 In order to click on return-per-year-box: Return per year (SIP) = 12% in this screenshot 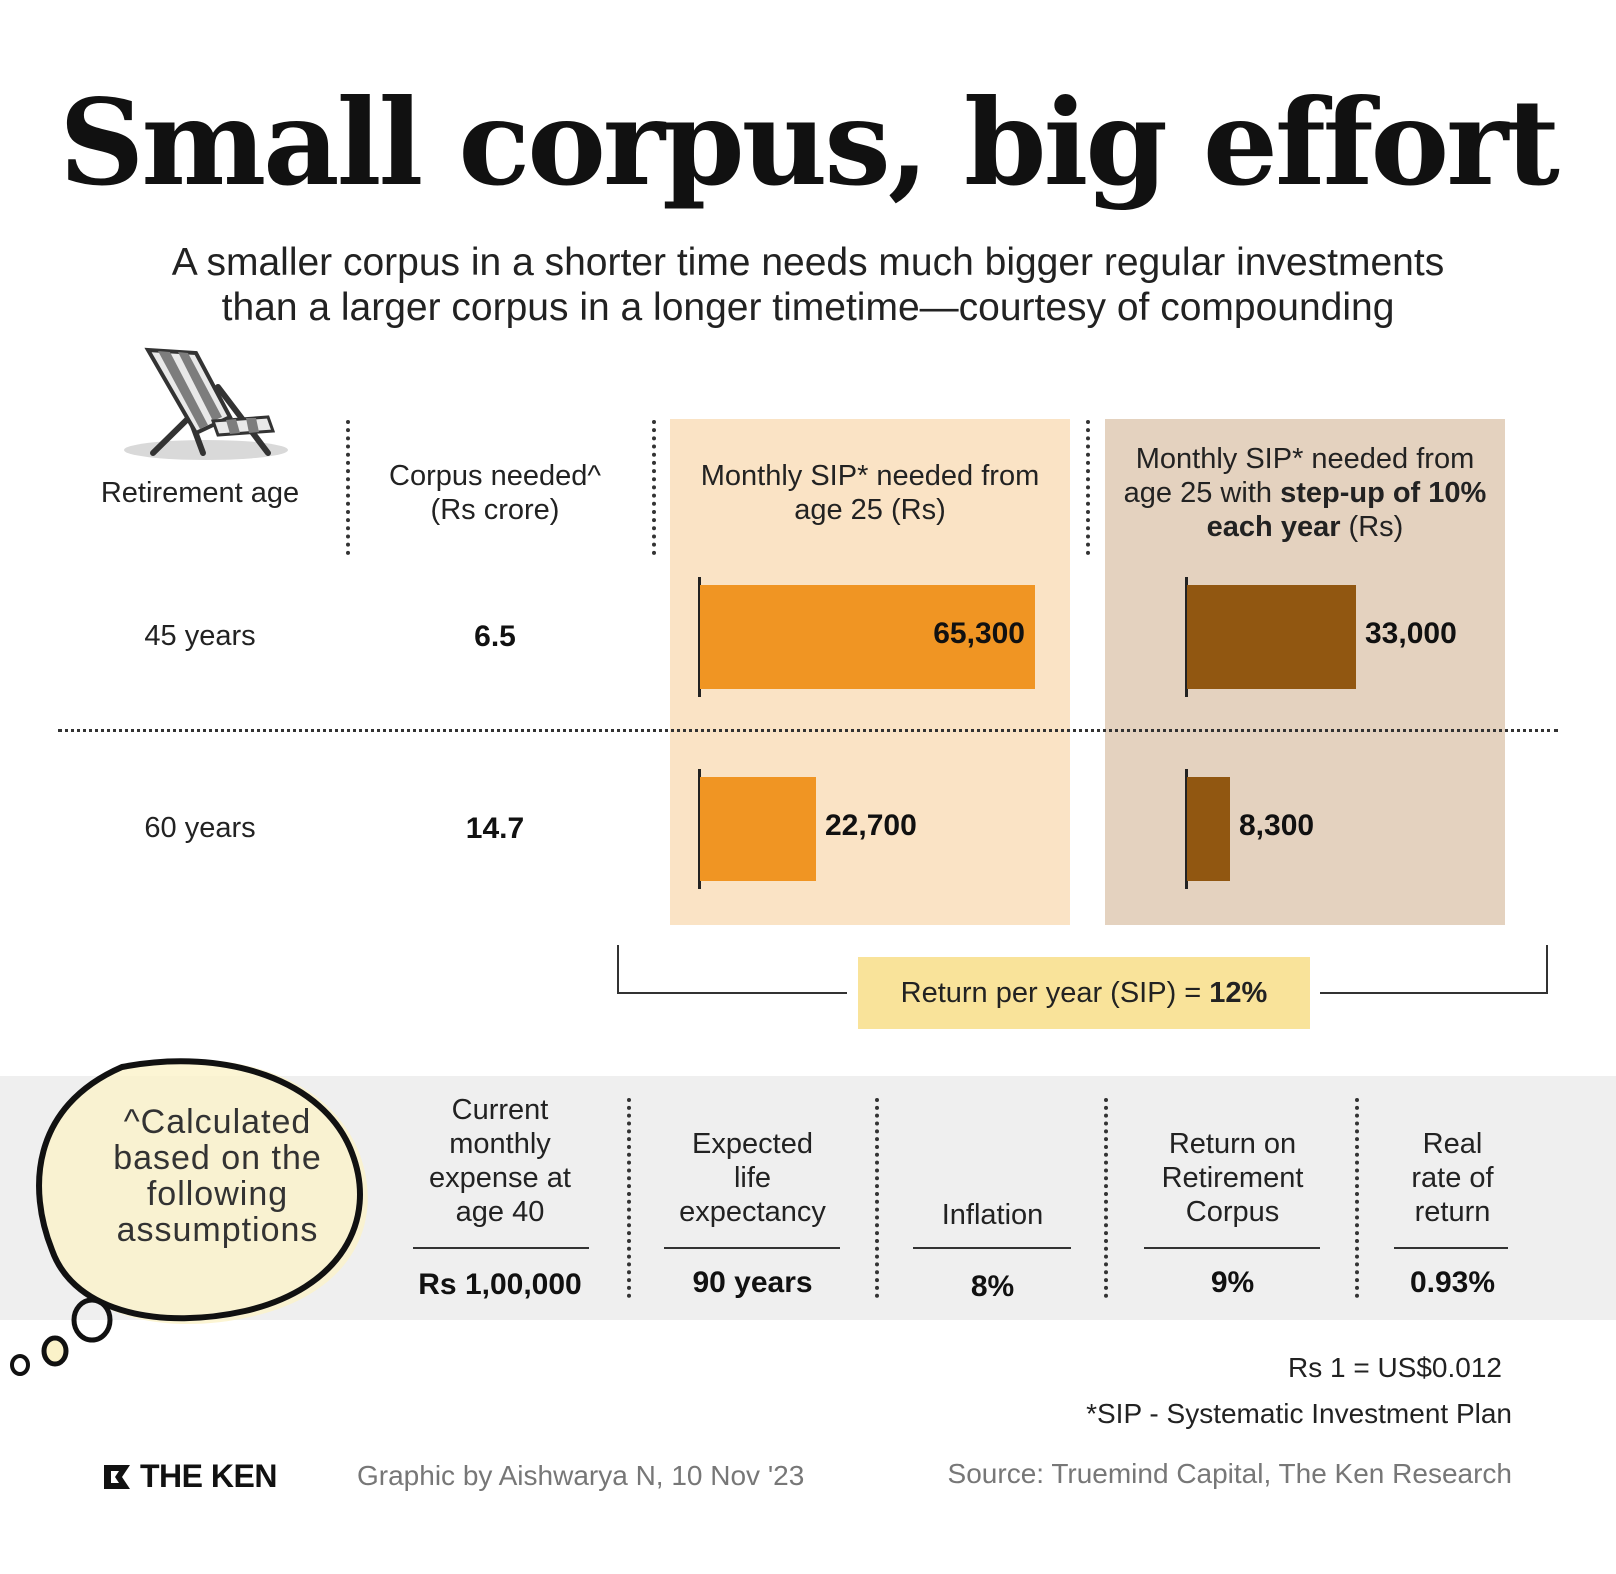, I will do `click(1084, 993)`.